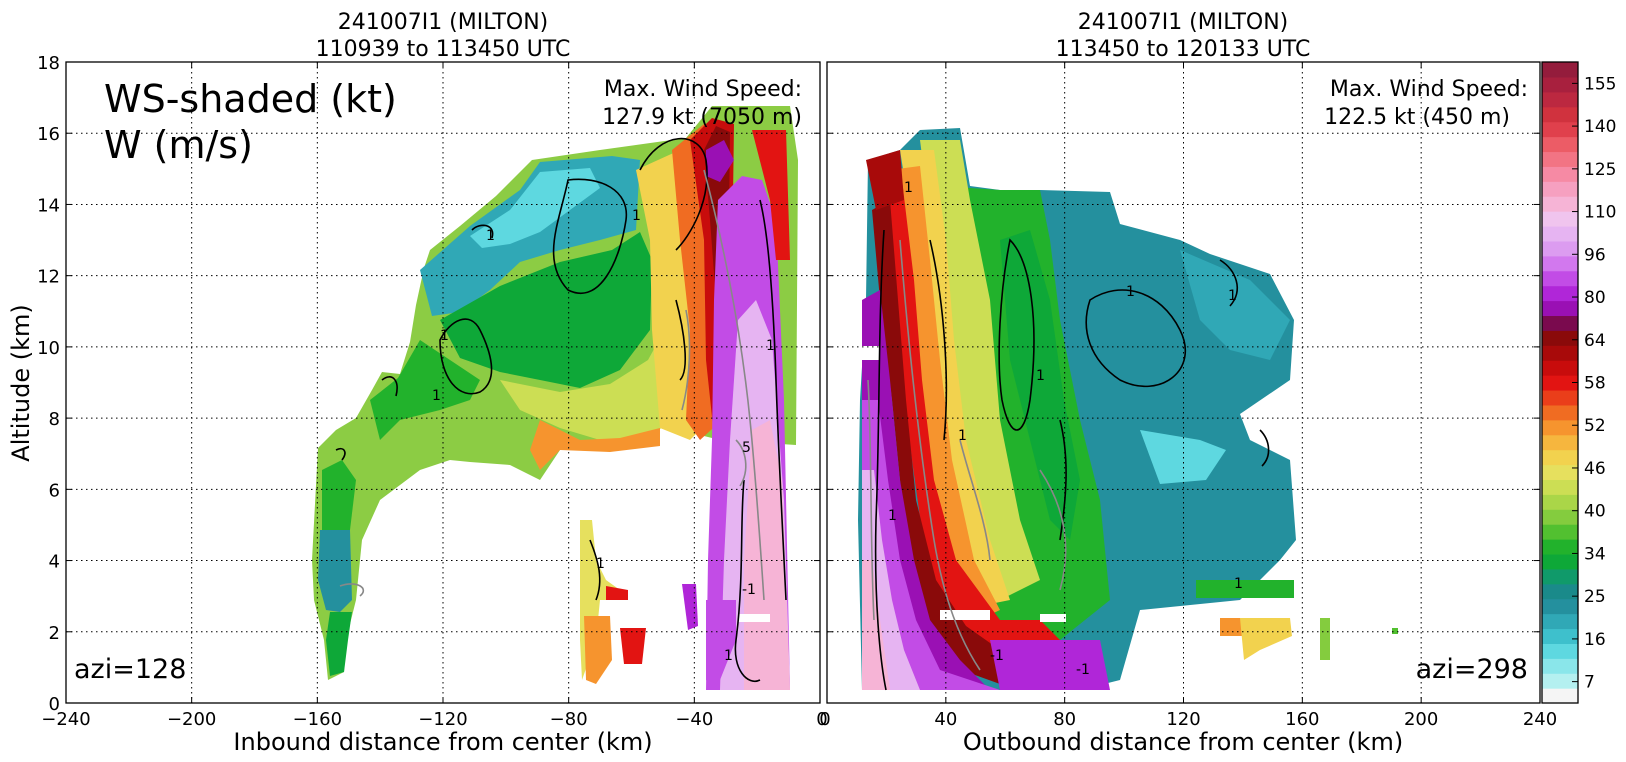 This screenshot has height=762, width=1626. What do you see at coordinates (48, 348) in the screenshot?
I see `y-tick-label: 10` at bounding box center [48, 348].